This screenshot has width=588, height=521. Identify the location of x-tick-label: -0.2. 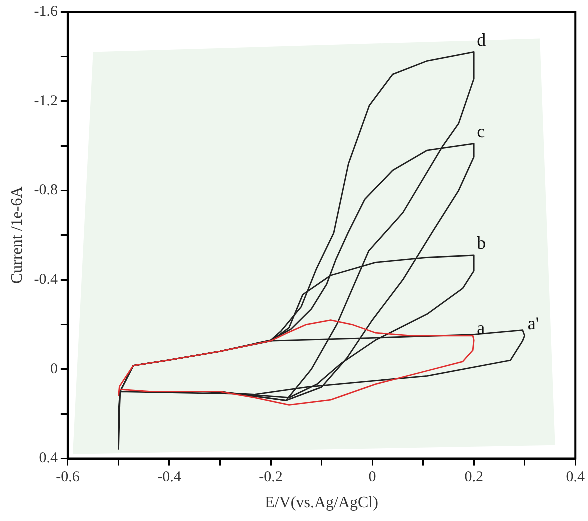
(271, 478).